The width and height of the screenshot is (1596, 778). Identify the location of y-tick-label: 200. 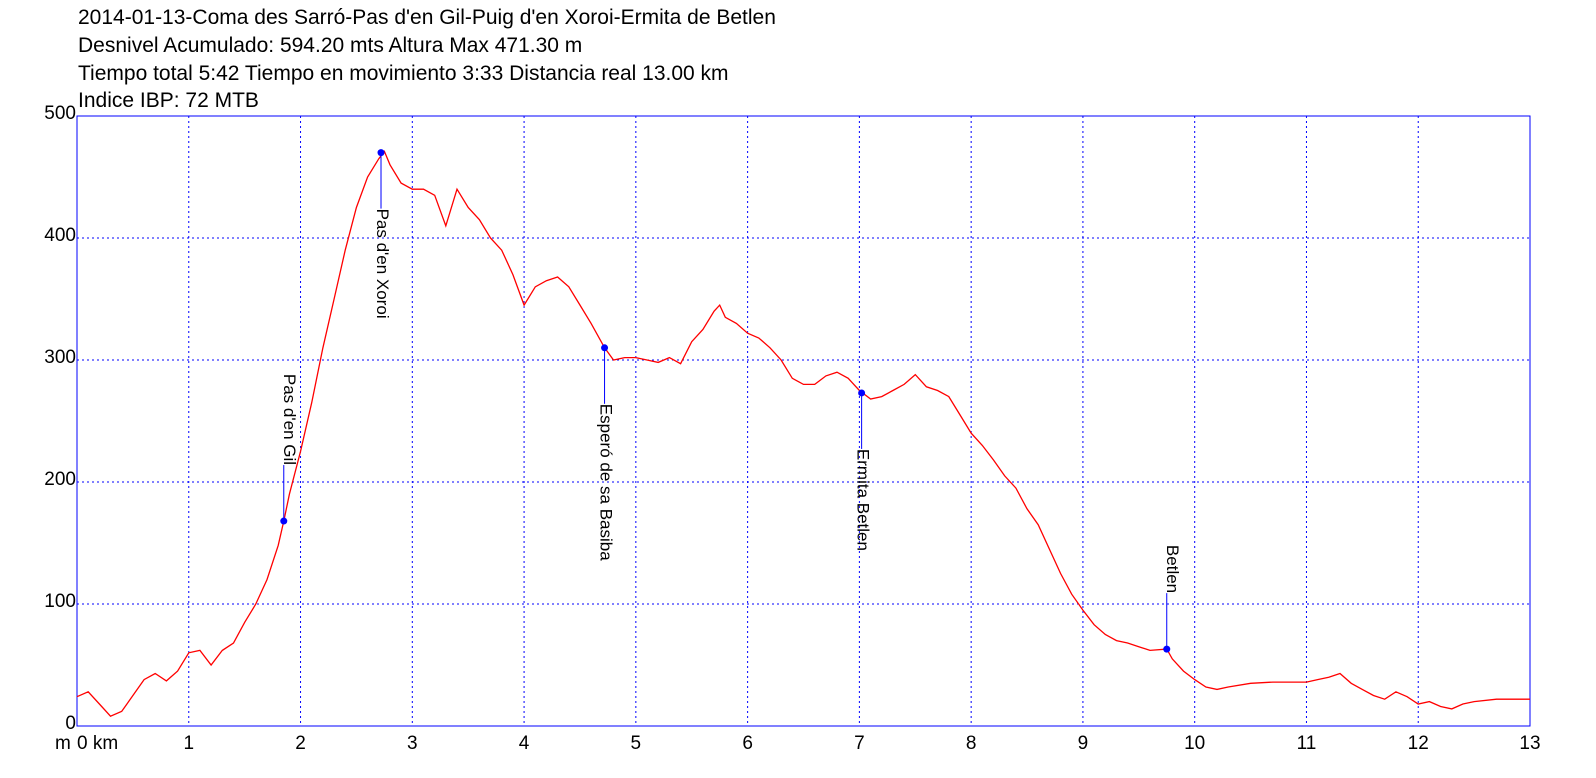
(60, 479).